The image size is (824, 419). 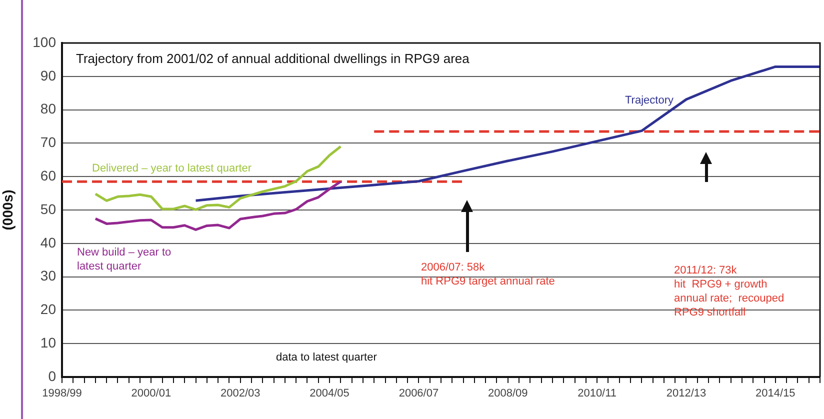 I want to click on y-tick-label: 20, so click(x=48, y=309).